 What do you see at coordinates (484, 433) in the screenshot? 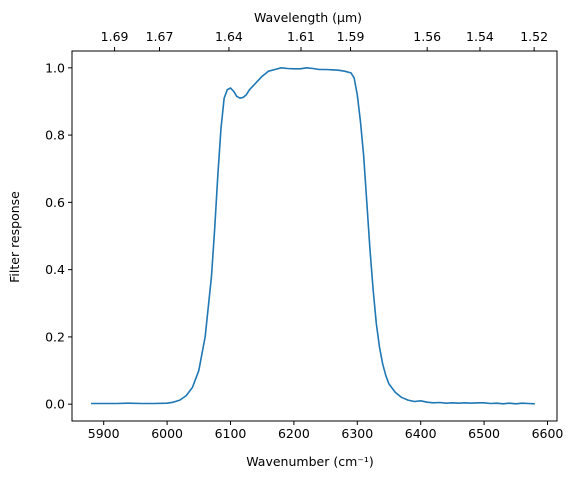
I see `x-tick-label: 6500` at bounding box center [484, 433].